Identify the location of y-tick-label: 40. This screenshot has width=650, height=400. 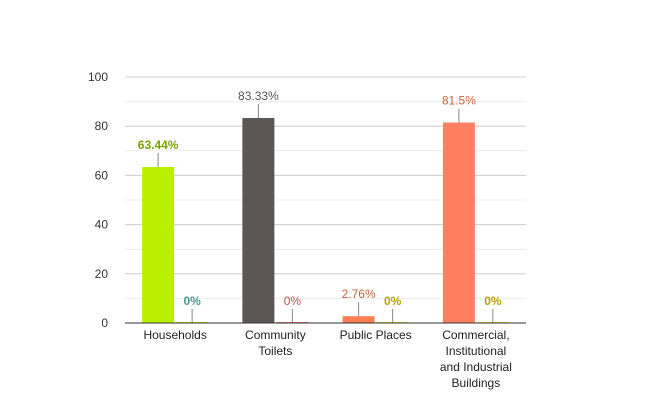
(102, 225).